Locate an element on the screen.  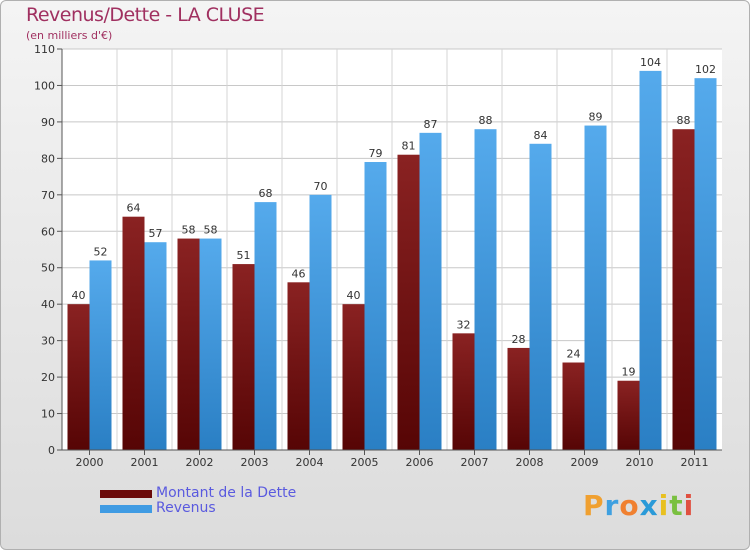
y-tick-label: 70 is located at coordinates (48, 195).